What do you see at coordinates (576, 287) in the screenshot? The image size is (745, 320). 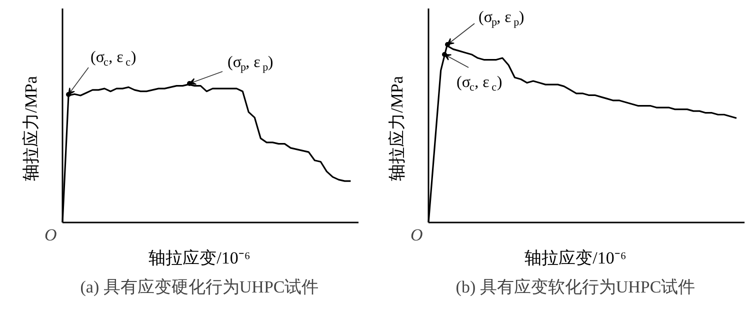 I see `text: (b) 具有应变软化行为UHPC试件` at bounding box center [576, 287].